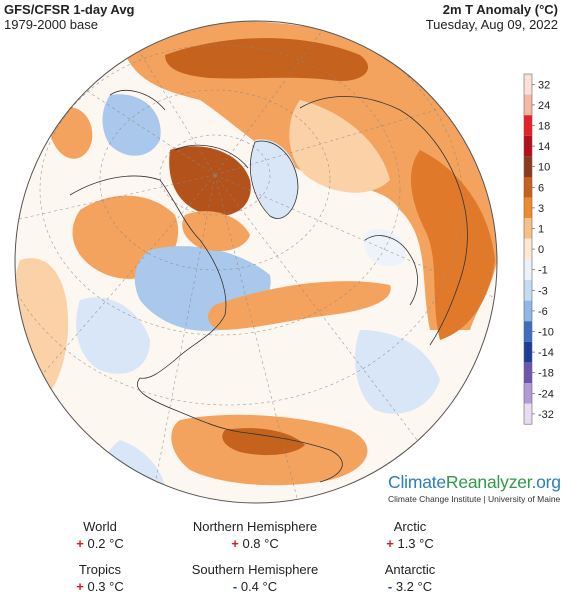 This screenshot has height=595, width=562. What do you see at coordinates (541, 188) in the screenshot?
I see `legend-tick-label: 6` at bounding box center [541, 188].